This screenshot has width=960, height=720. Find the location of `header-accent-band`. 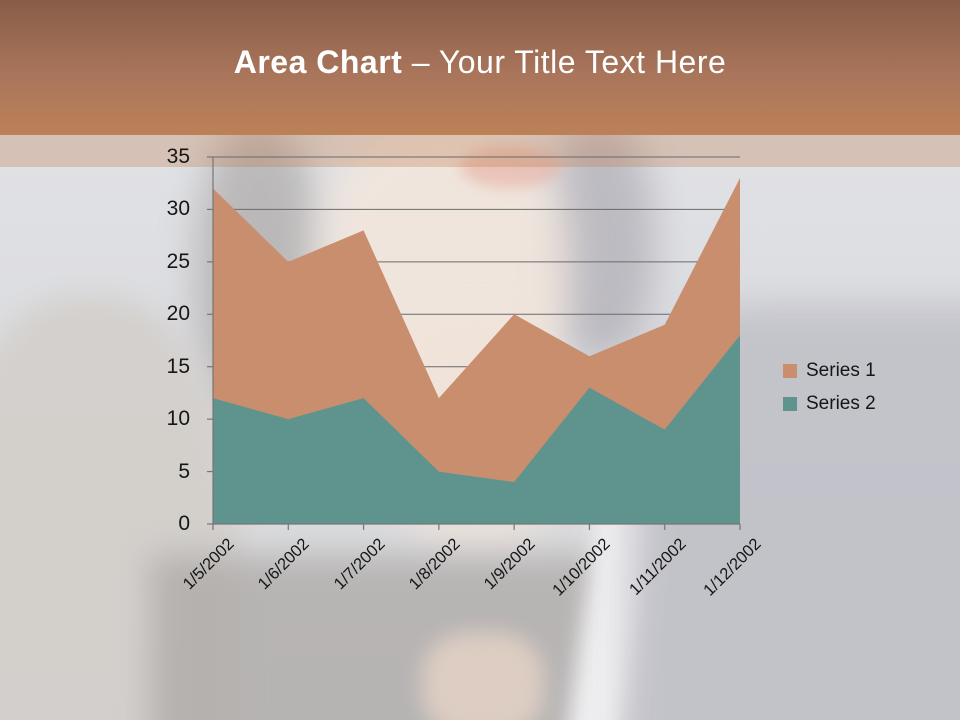

header-accent-band is located at coordinates (480, 151).